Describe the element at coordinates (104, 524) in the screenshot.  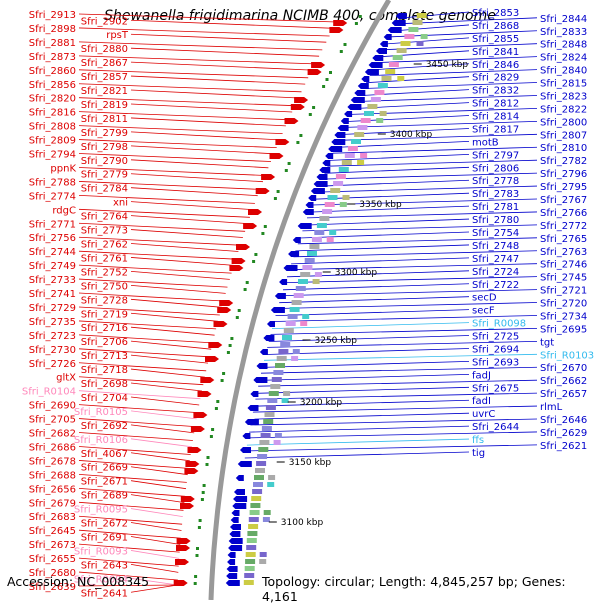
I see `gene-label: Sfri_2672` at that location.